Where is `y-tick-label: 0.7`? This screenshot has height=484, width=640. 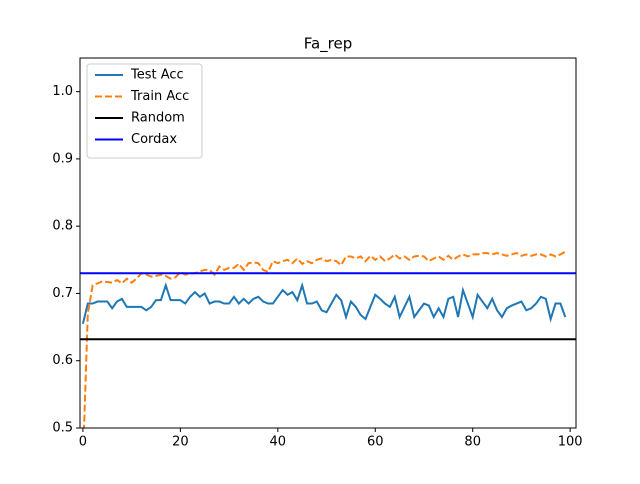
y-tick-label: 0.7 is located at coordinates (62, 293).